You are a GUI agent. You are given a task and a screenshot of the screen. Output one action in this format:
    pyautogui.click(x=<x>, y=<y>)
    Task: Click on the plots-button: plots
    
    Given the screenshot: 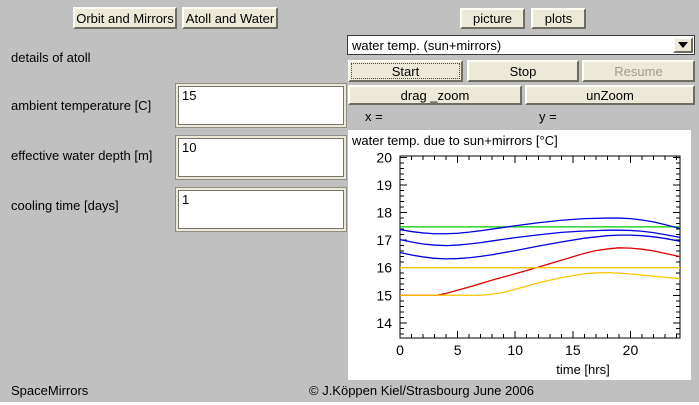 What is the action you would take?
    pyautogui.click(x=558, y=18)
    